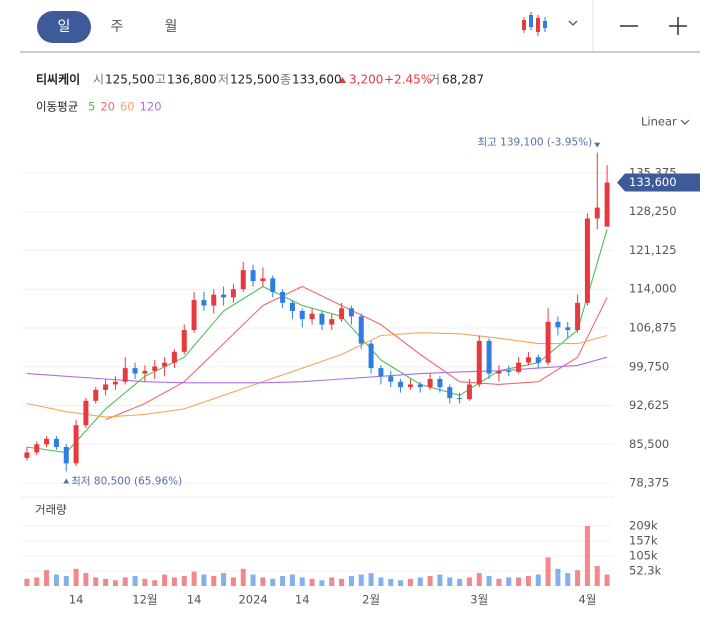 The image size is (716, 618). Describe the element at coordinates (643, 540) in the screenshot. I see `y2-tick-label: 157k` at that location.